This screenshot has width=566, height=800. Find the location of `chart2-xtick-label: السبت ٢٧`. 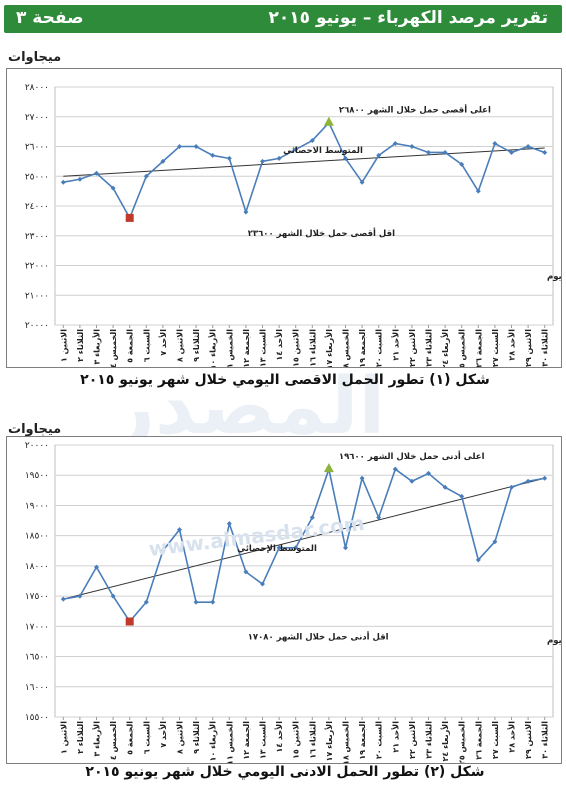

chart2-xtick-label: السبت ٢٧ is located at coordinates (495, 740).